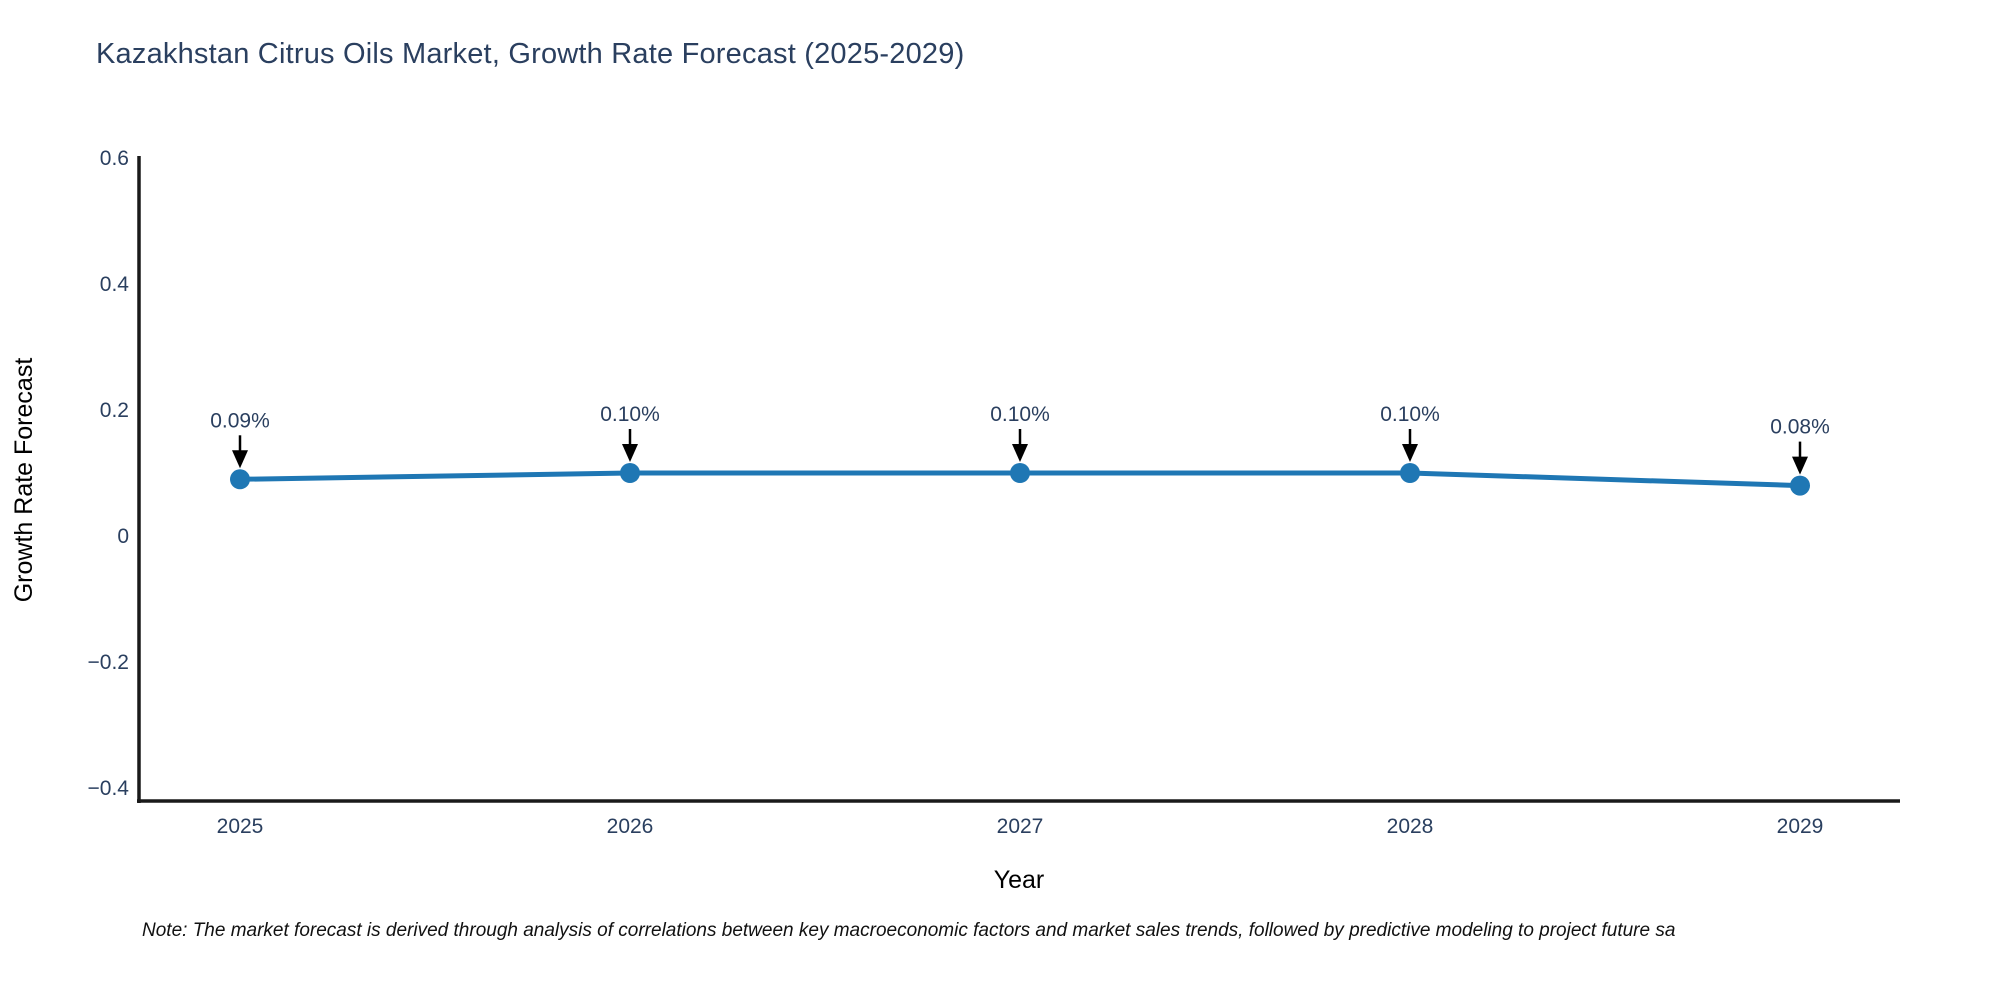 The height and width of the screenshot is (1000, 2000). What do you see at coordinates (24, 480) in the screenshot?
I see `y-axis-title: Growth Rate Forecast` at bounding box center [24, 480].